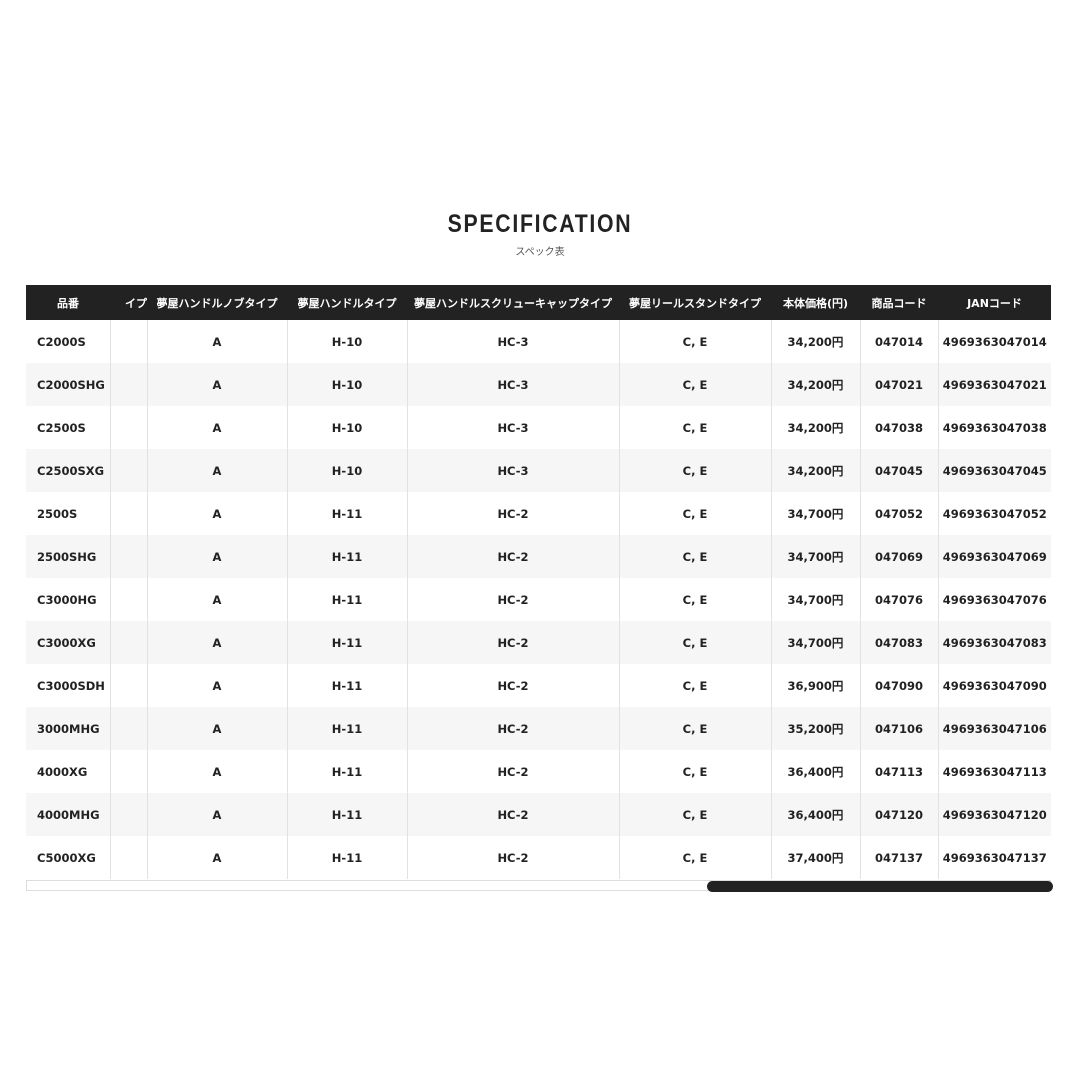 Image resolution: width=1080 pixels, height=1080 pixels. Describe the element at coordinates (898, 771) in the screenshot. I see `table-cell: 047113` at that location.